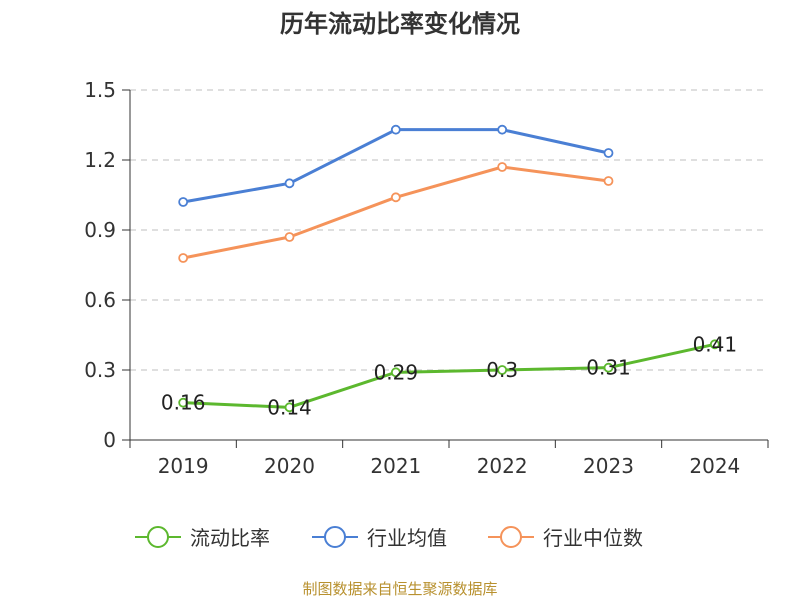  Describe the element at coordinates (608, 466) in the screenshot. I see `x-tick-label: 2023` at that location.